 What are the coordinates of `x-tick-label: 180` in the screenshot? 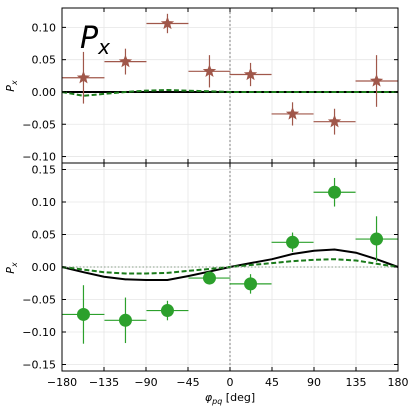 It's located at (398, 382).